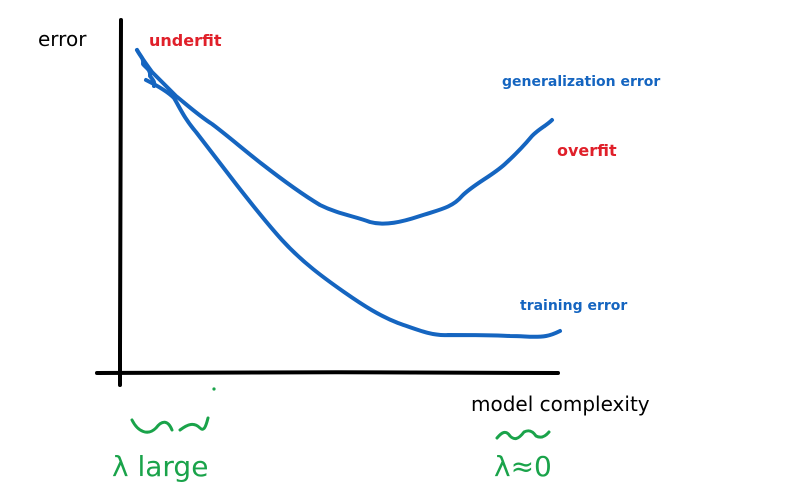 The image size is (791, 499). I want to click on y-axis-line, so click(120, 202).